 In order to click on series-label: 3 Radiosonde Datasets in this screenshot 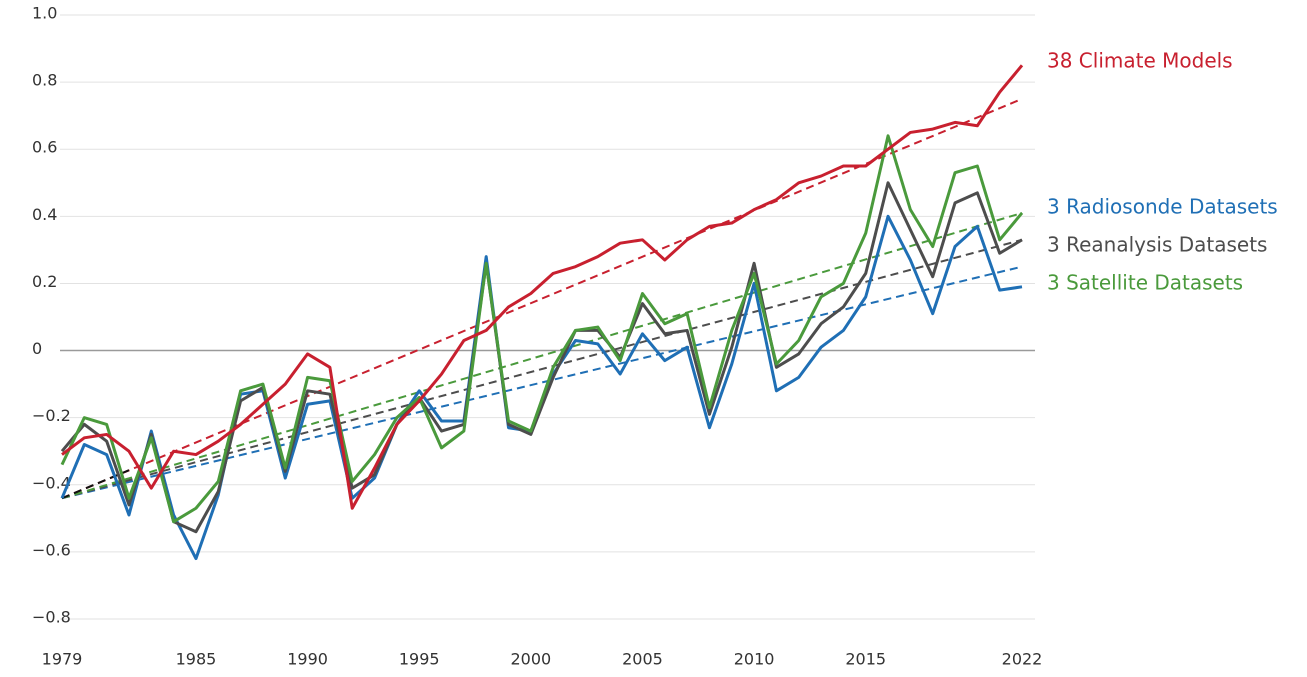, I will do `click(1162, 207)`.